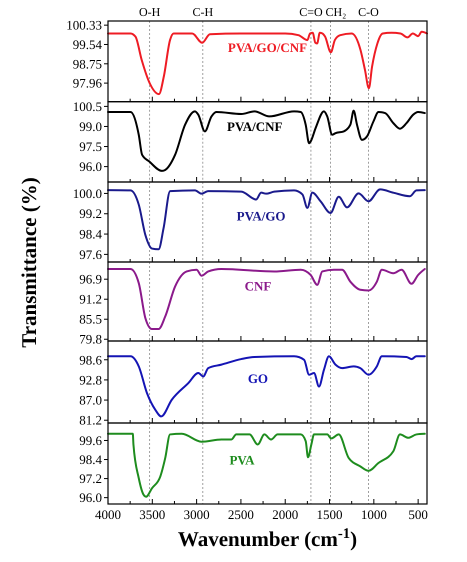  What do you see at coordinates (311, 12) in the screenshot?
I see `ref-line-label: C=O` at bounding box center [311, 12].